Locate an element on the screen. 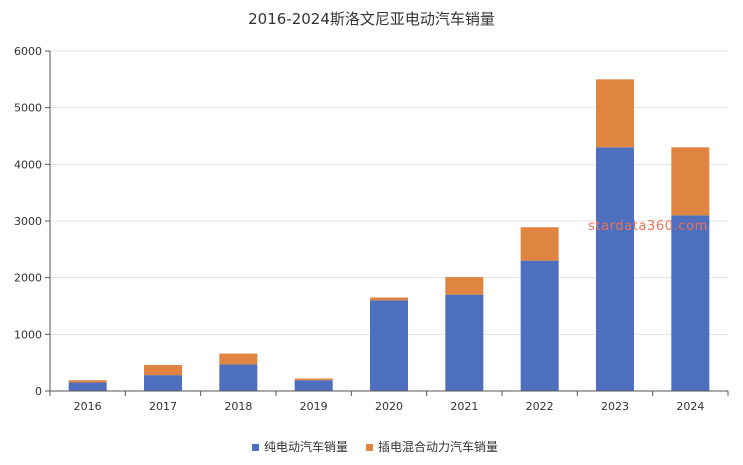 The image size is (743, 465). y-tick-label: 5000 is located at coordinates (28, 108).